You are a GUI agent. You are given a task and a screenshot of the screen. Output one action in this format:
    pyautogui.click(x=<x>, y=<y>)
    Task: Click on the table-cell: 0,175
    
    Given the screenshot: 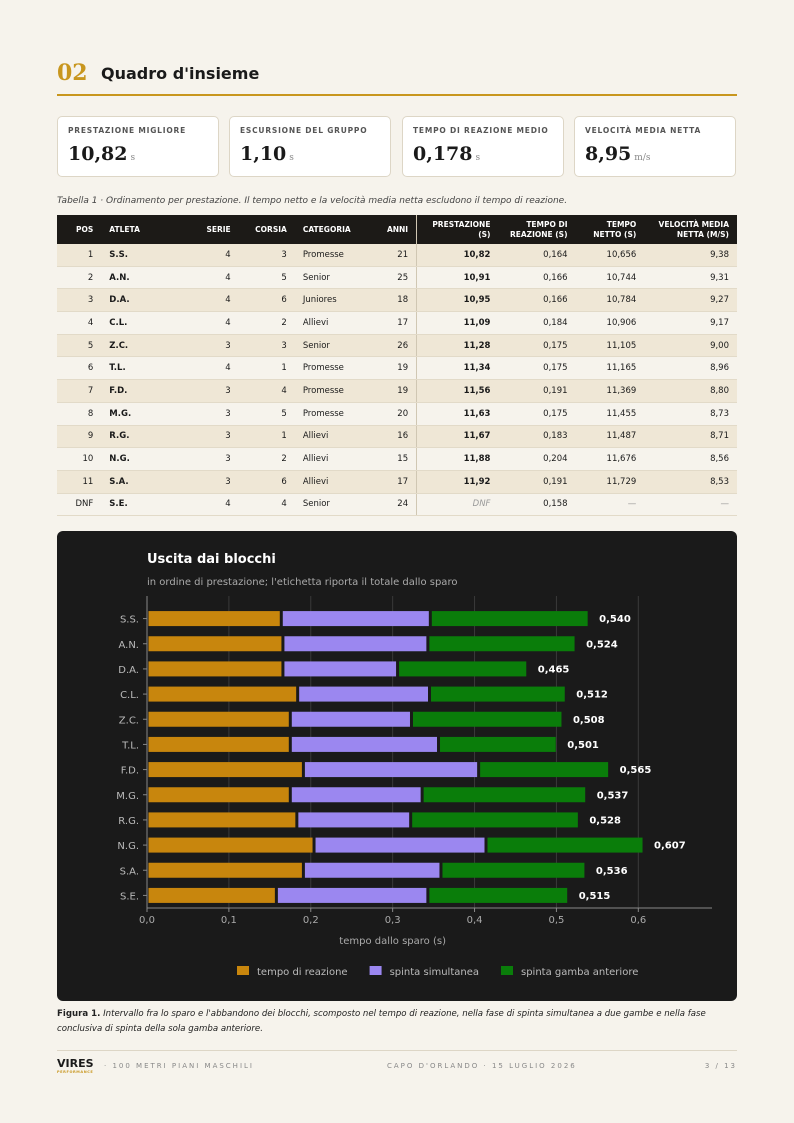 What is the action you would take?
    pyautogui.click(x=537, y=414)
    